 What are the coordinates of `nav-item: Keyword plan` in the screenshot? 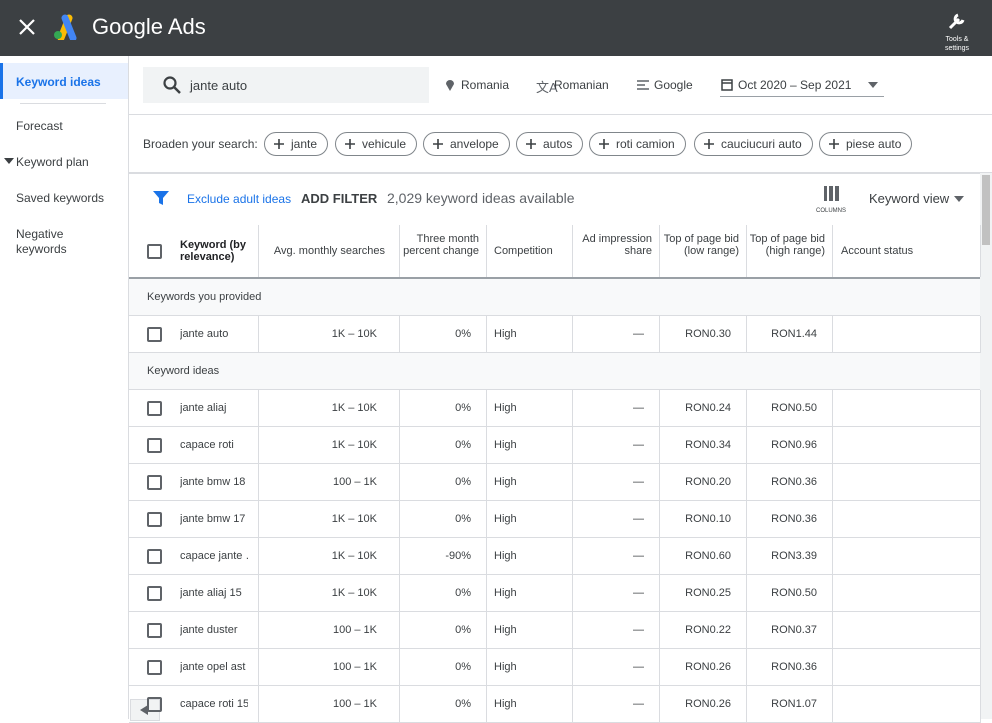 It's located at (52, 162).